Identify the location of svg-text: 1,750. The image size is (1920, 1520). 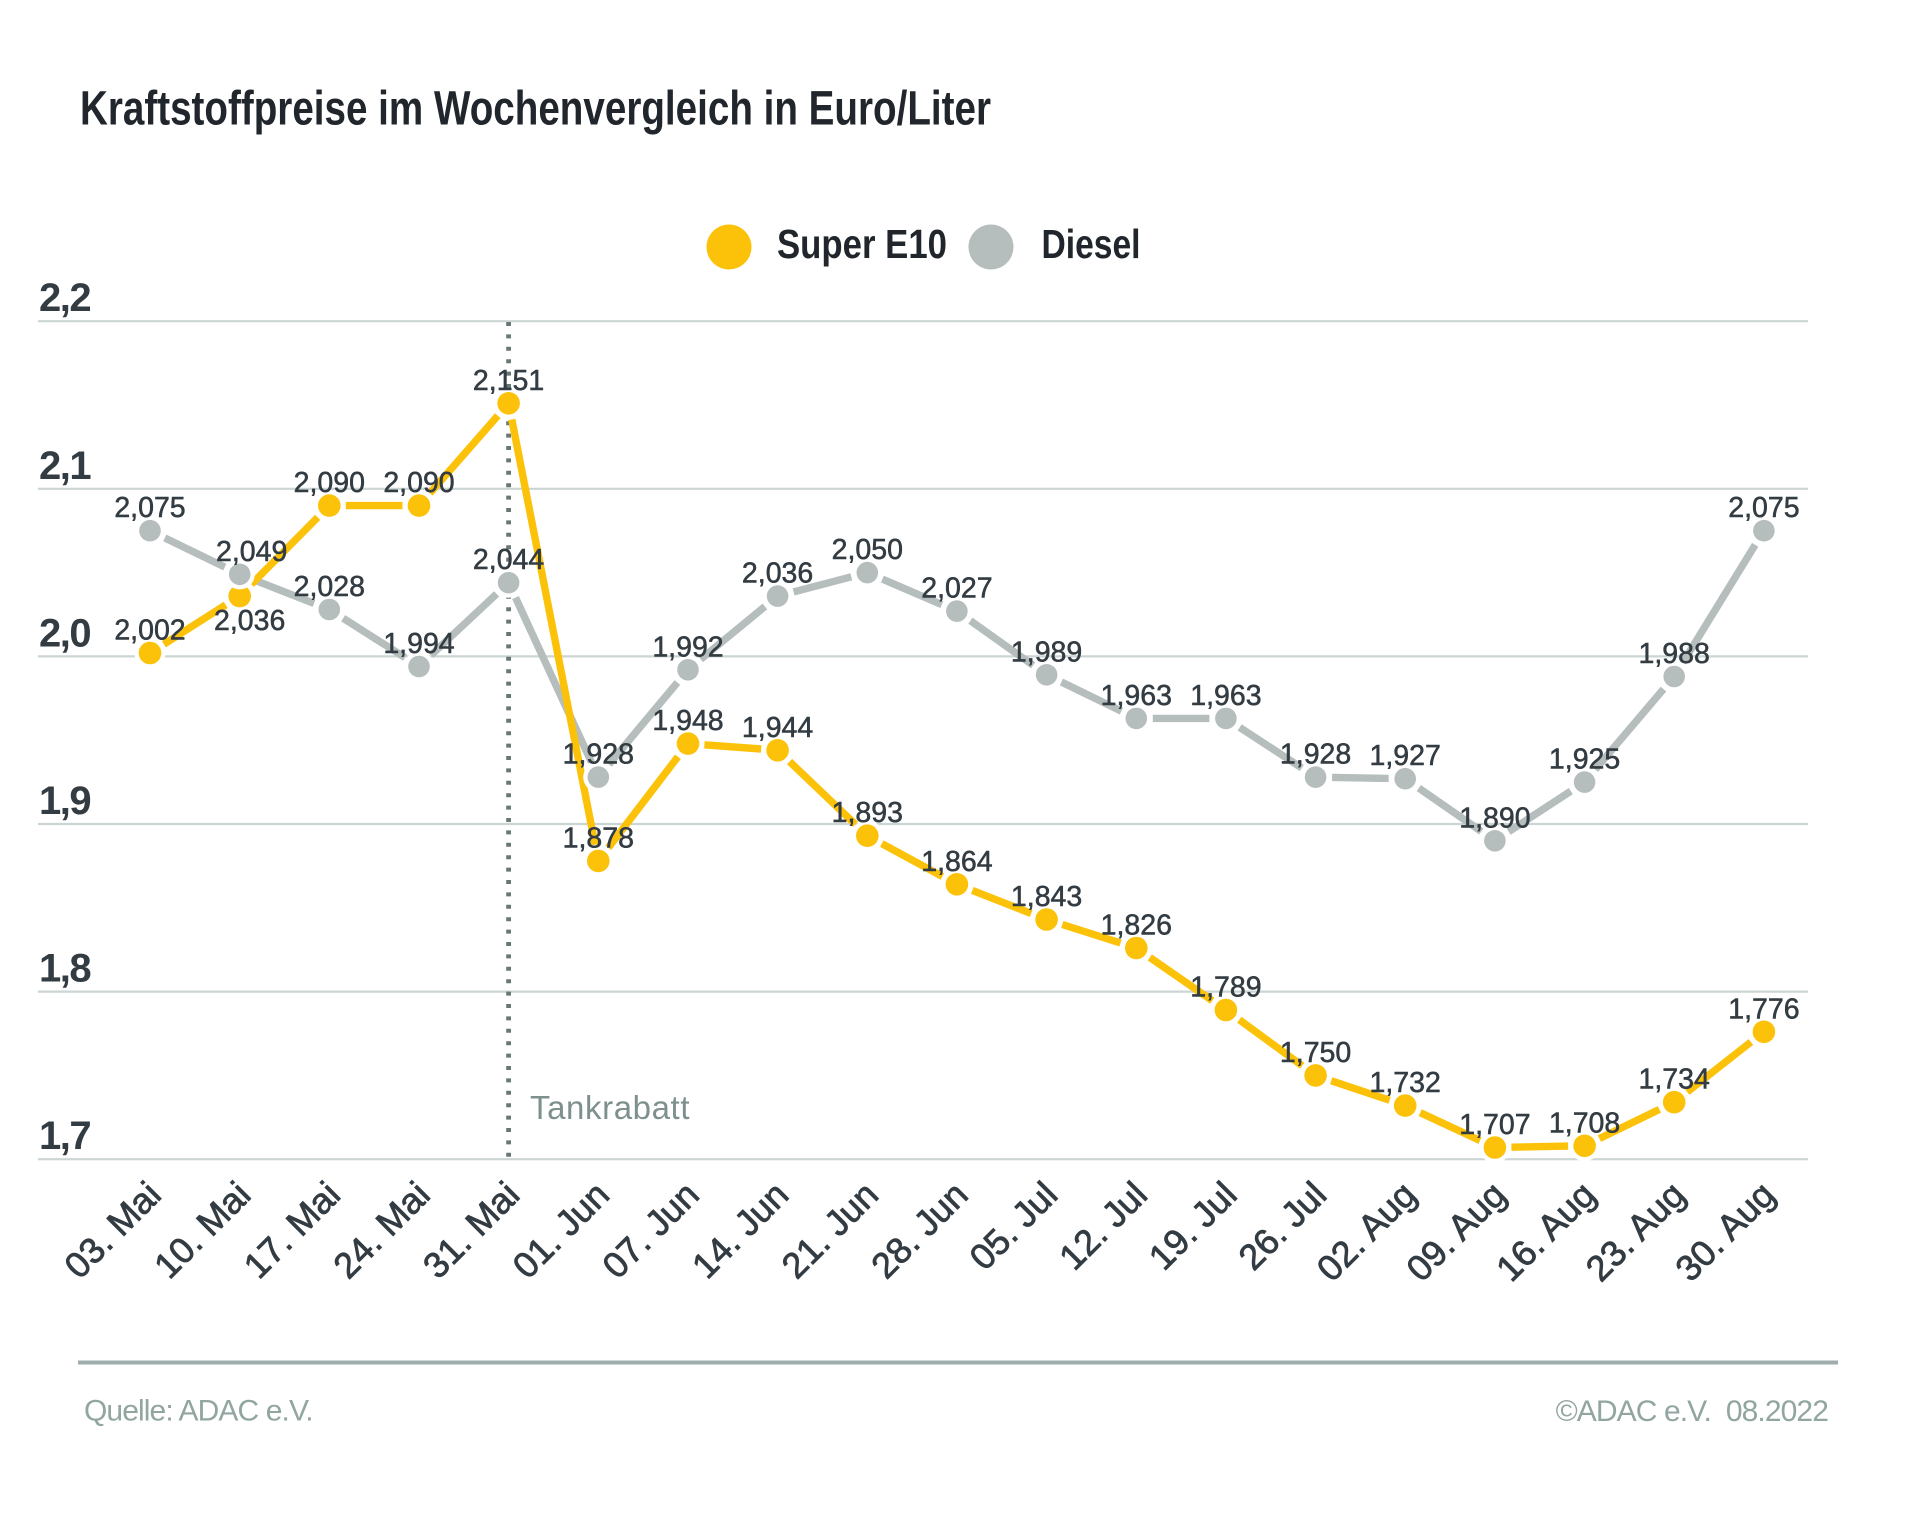
(1315, 1053).